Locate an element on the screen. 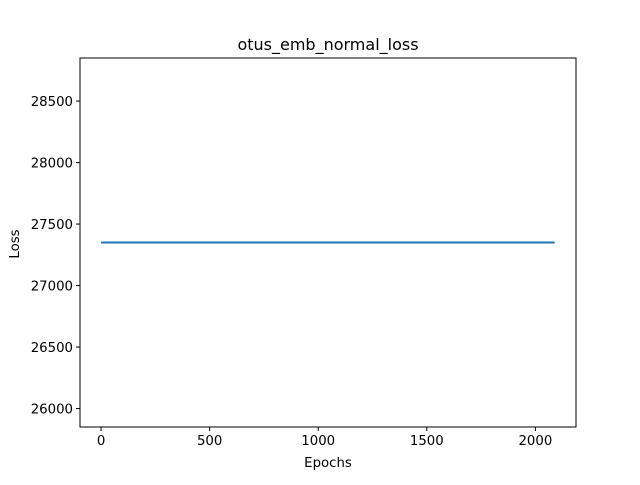 This screenshot has width=640, height=485. y-tick-label: 27500 is located at coordinates (52, 225).